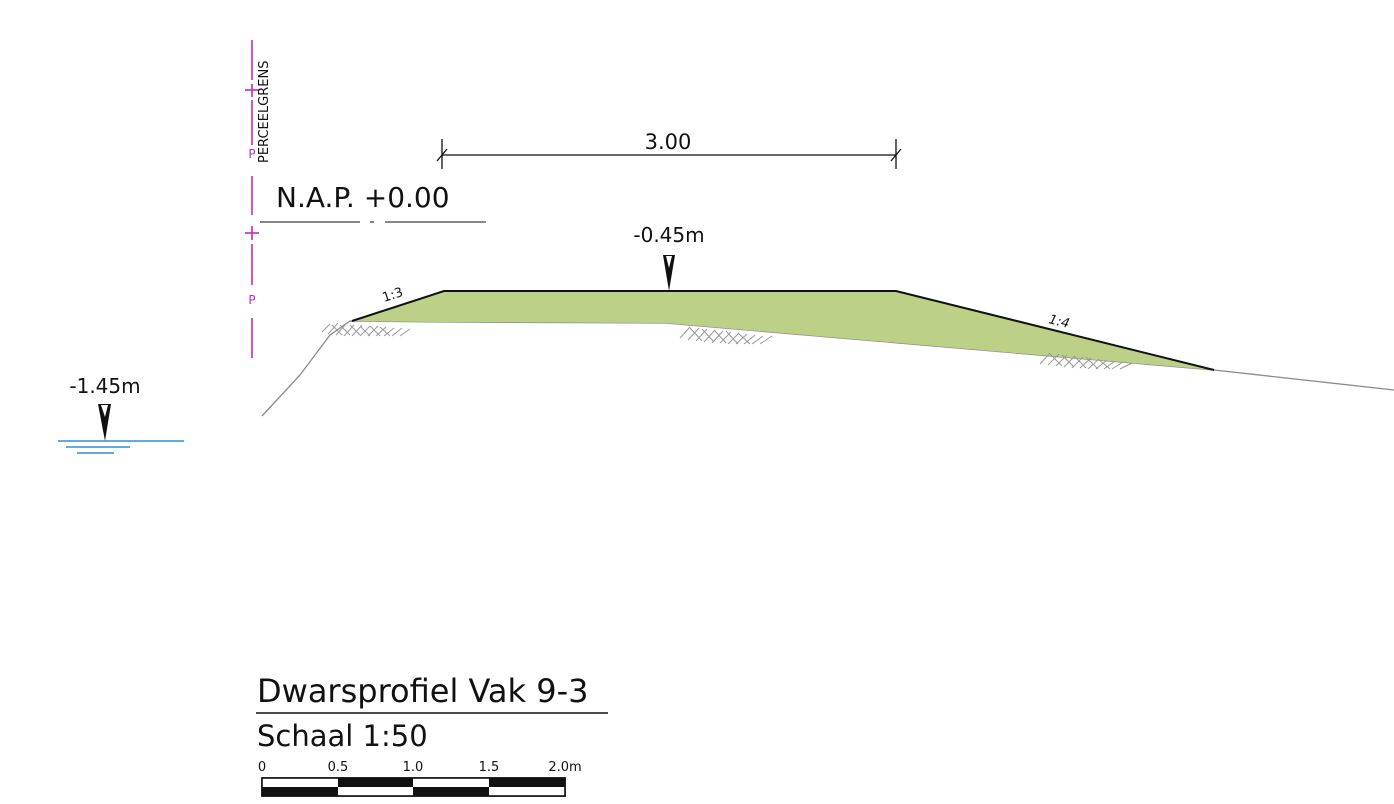  Describe the element at coordinates (366, 329) in the screenshot. I see `hatch-left` at that location.